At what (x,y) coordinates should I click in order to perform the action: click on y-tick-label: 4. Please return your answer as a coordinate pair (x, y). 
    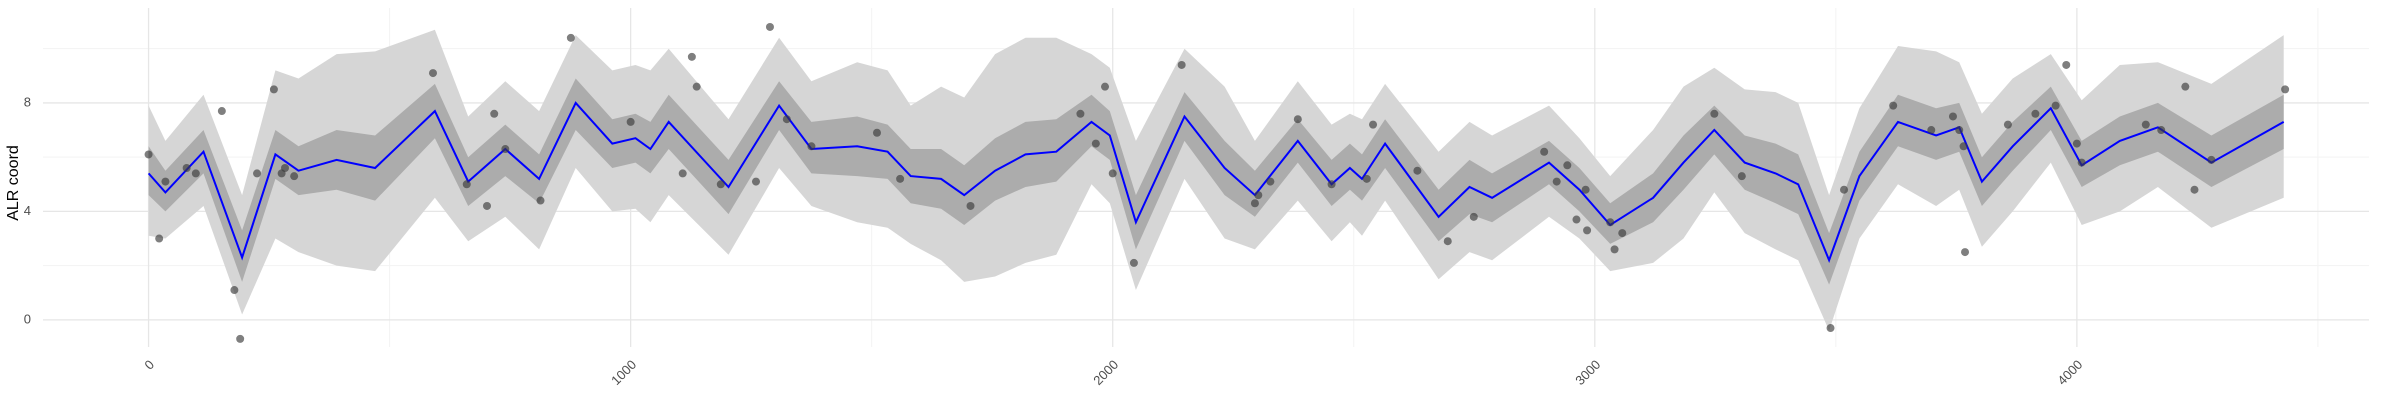
    Looking at the image, I should click on (27, 210).